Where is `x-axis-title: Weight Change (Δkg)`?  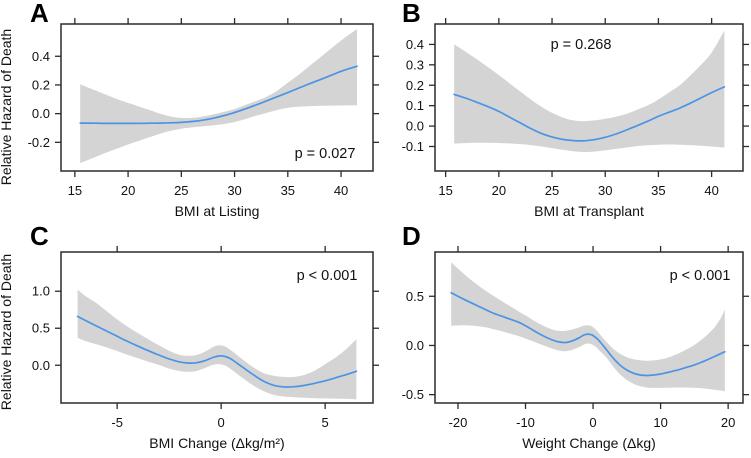
x-axis-title: Weight Change (Δkg) is located at coordinates (589, 443).